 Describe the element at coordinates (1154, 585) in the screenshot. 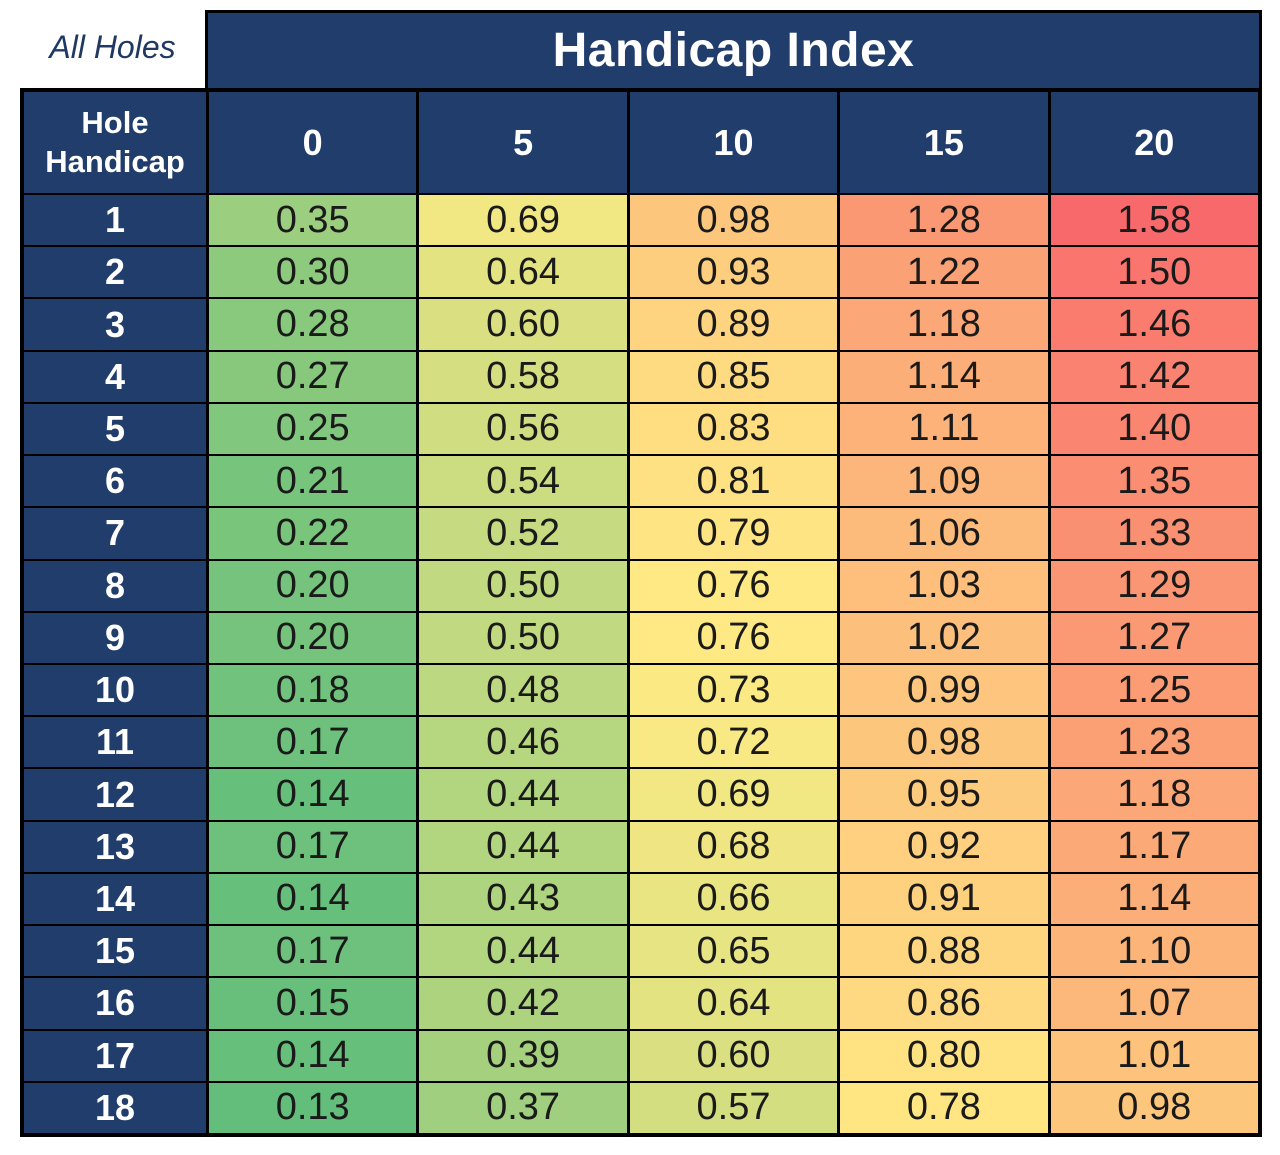

I see `value-cell: 1.29` at that location.